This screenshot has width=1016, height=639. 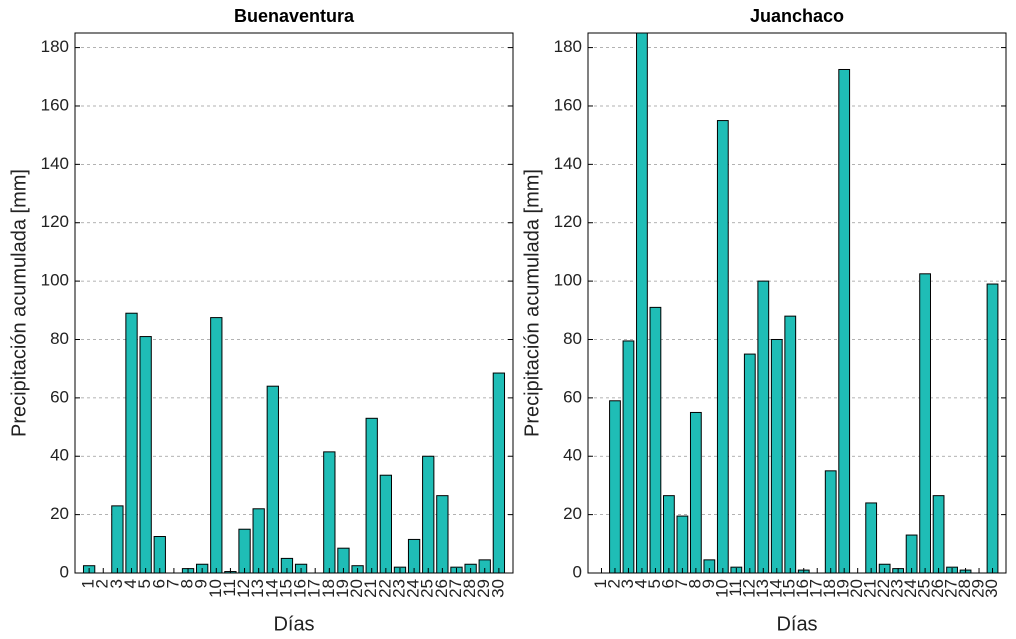 I want to click on x-tick-label: 18, so click(x=829, y=588).